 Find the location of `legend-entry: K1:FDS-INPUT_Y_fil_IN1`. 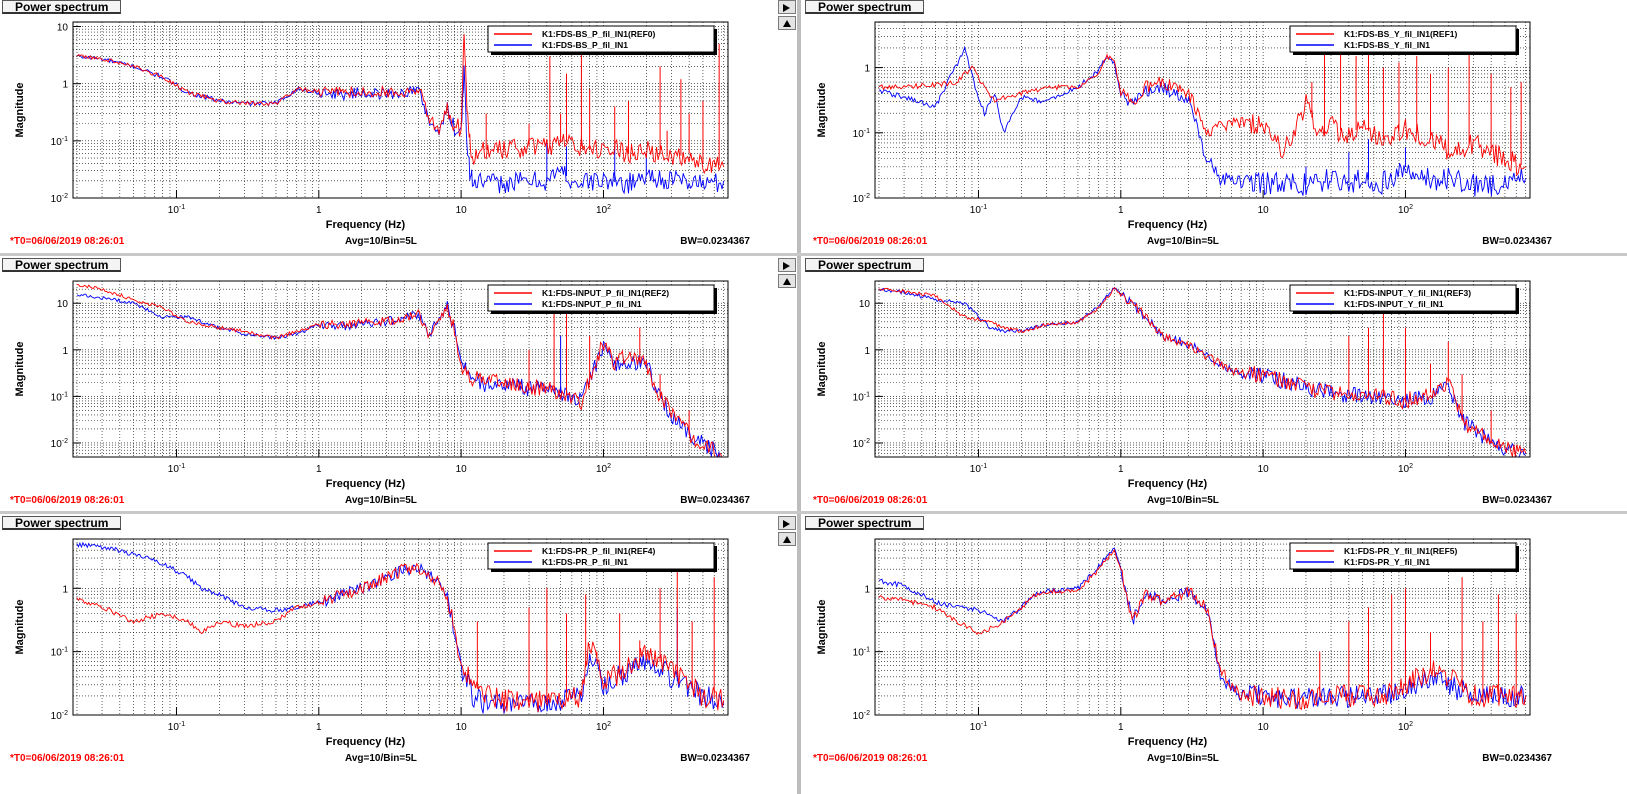

legend-entry: K1:FDS-INPUT_Y_fil_IN1 is located at coordinates (1394, 304).